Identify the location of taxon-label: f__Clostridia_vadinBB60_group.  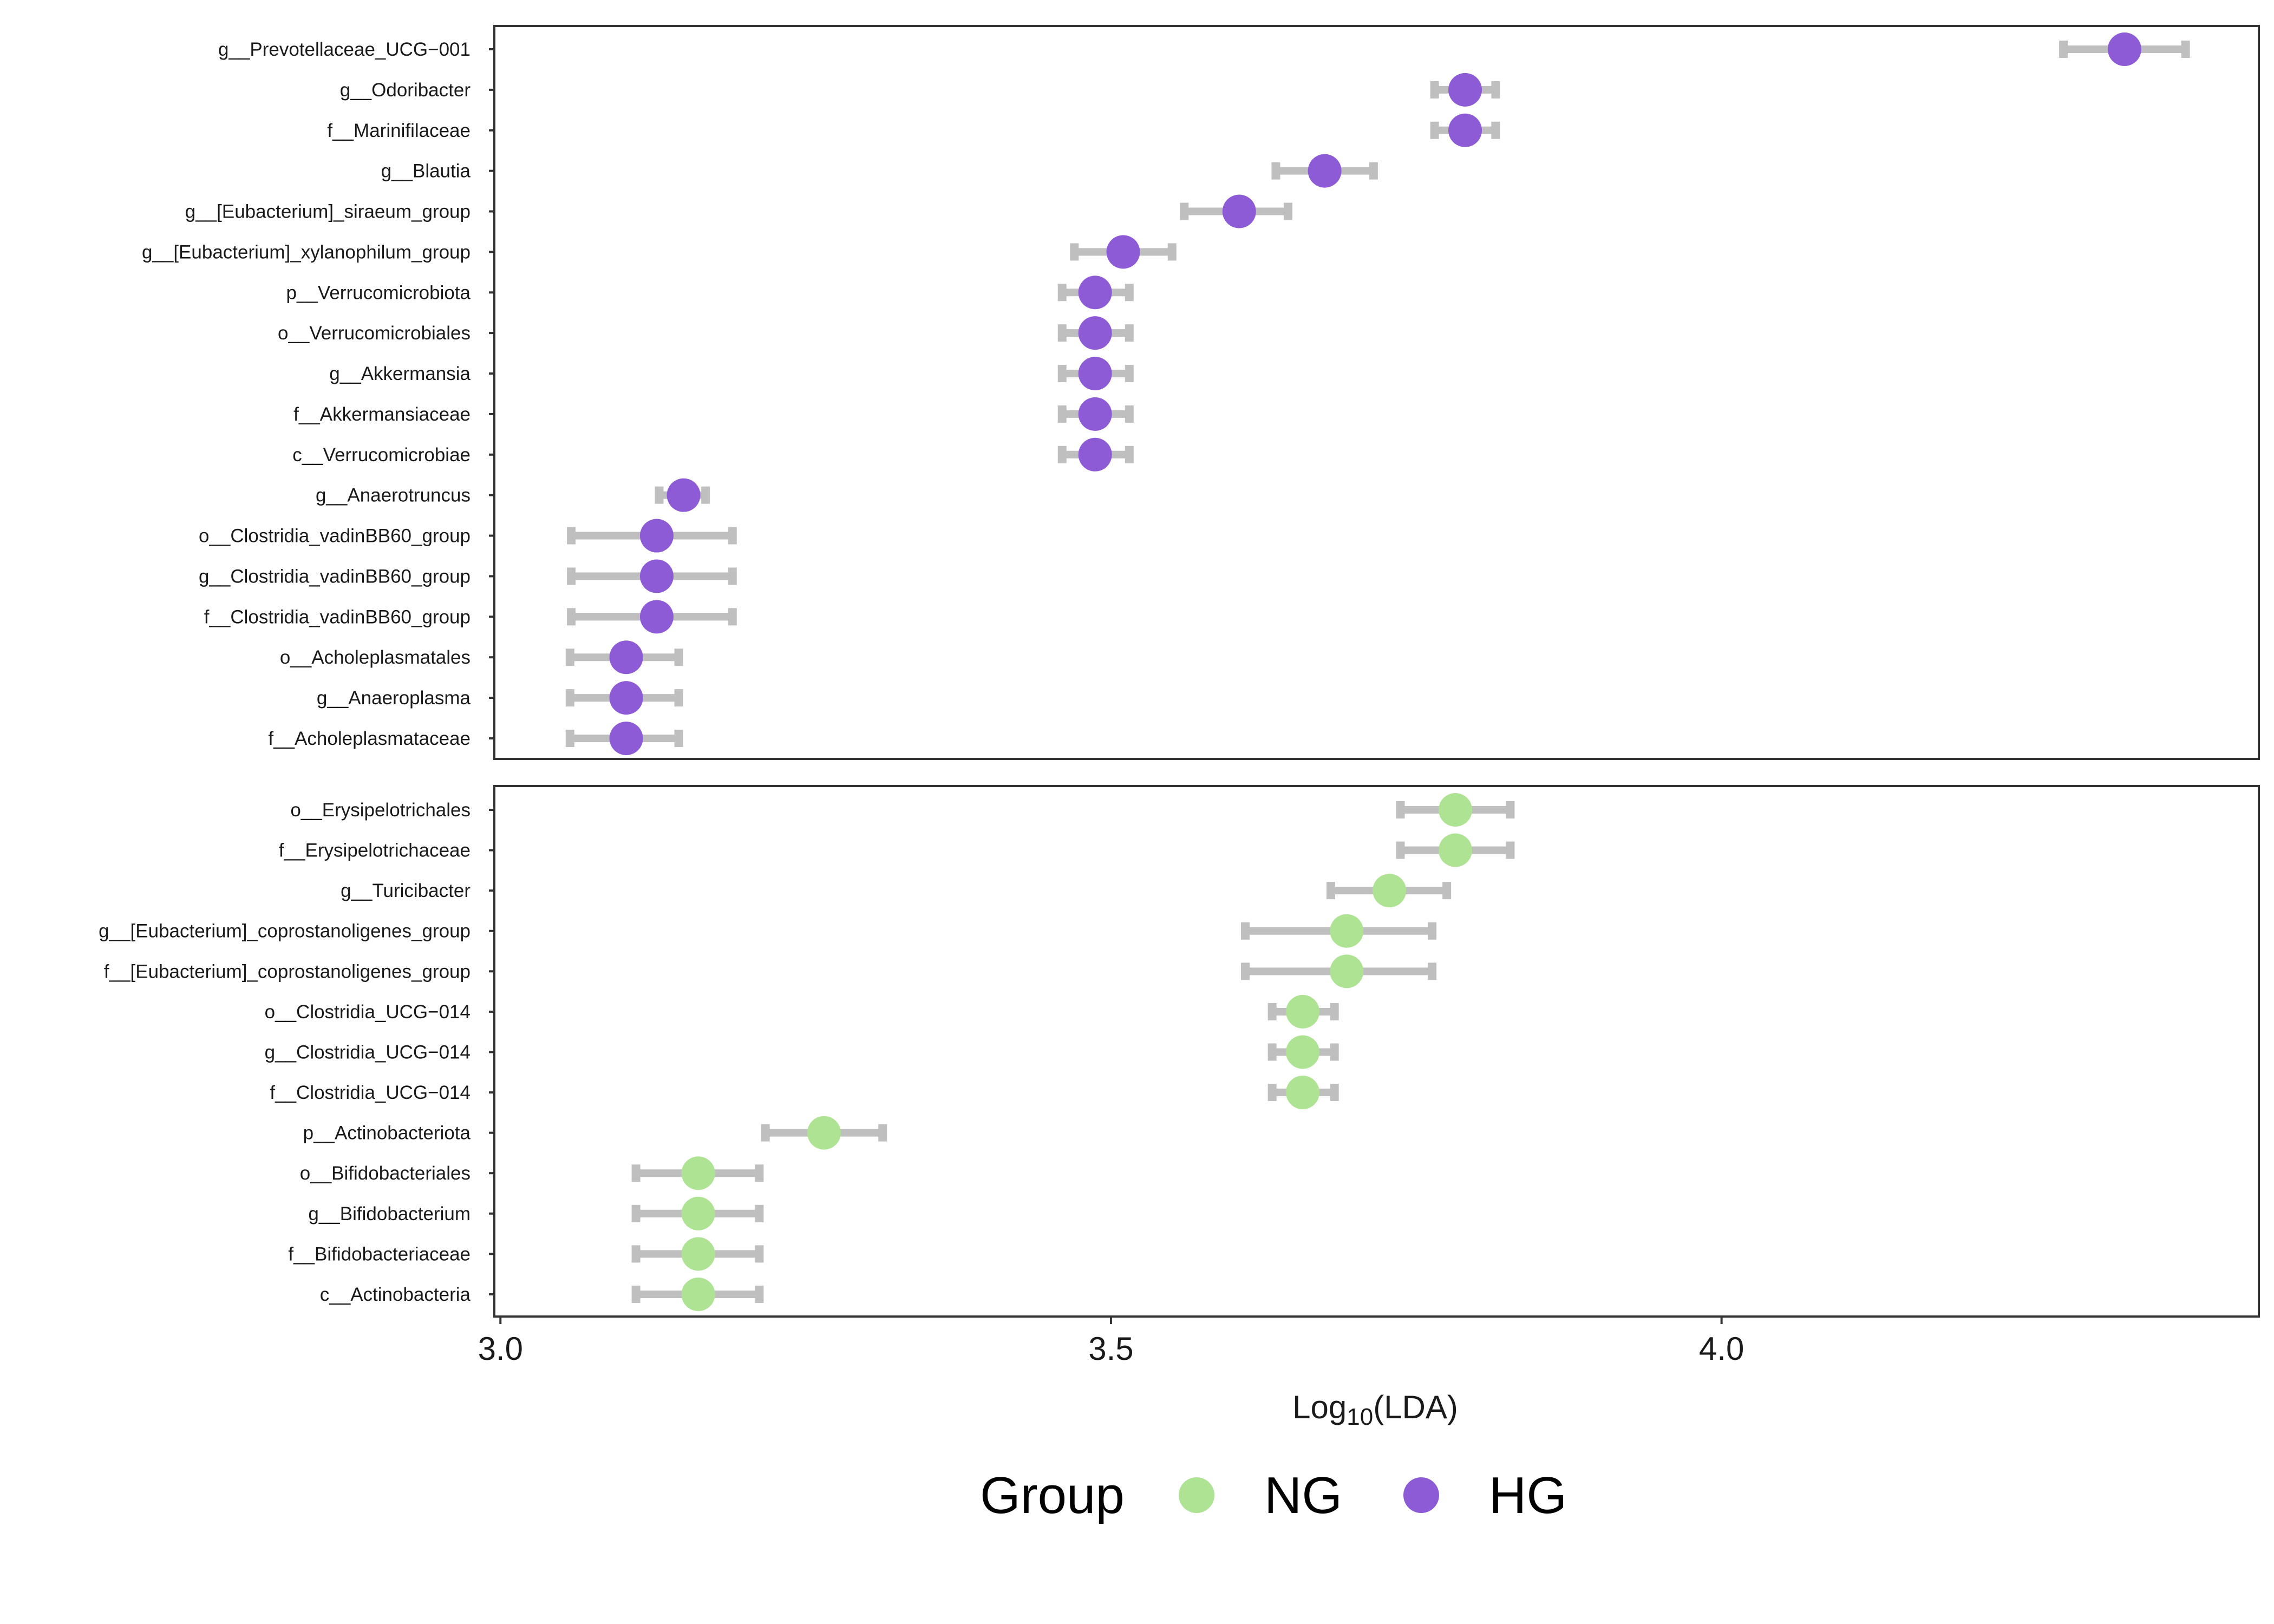
(338, 616).